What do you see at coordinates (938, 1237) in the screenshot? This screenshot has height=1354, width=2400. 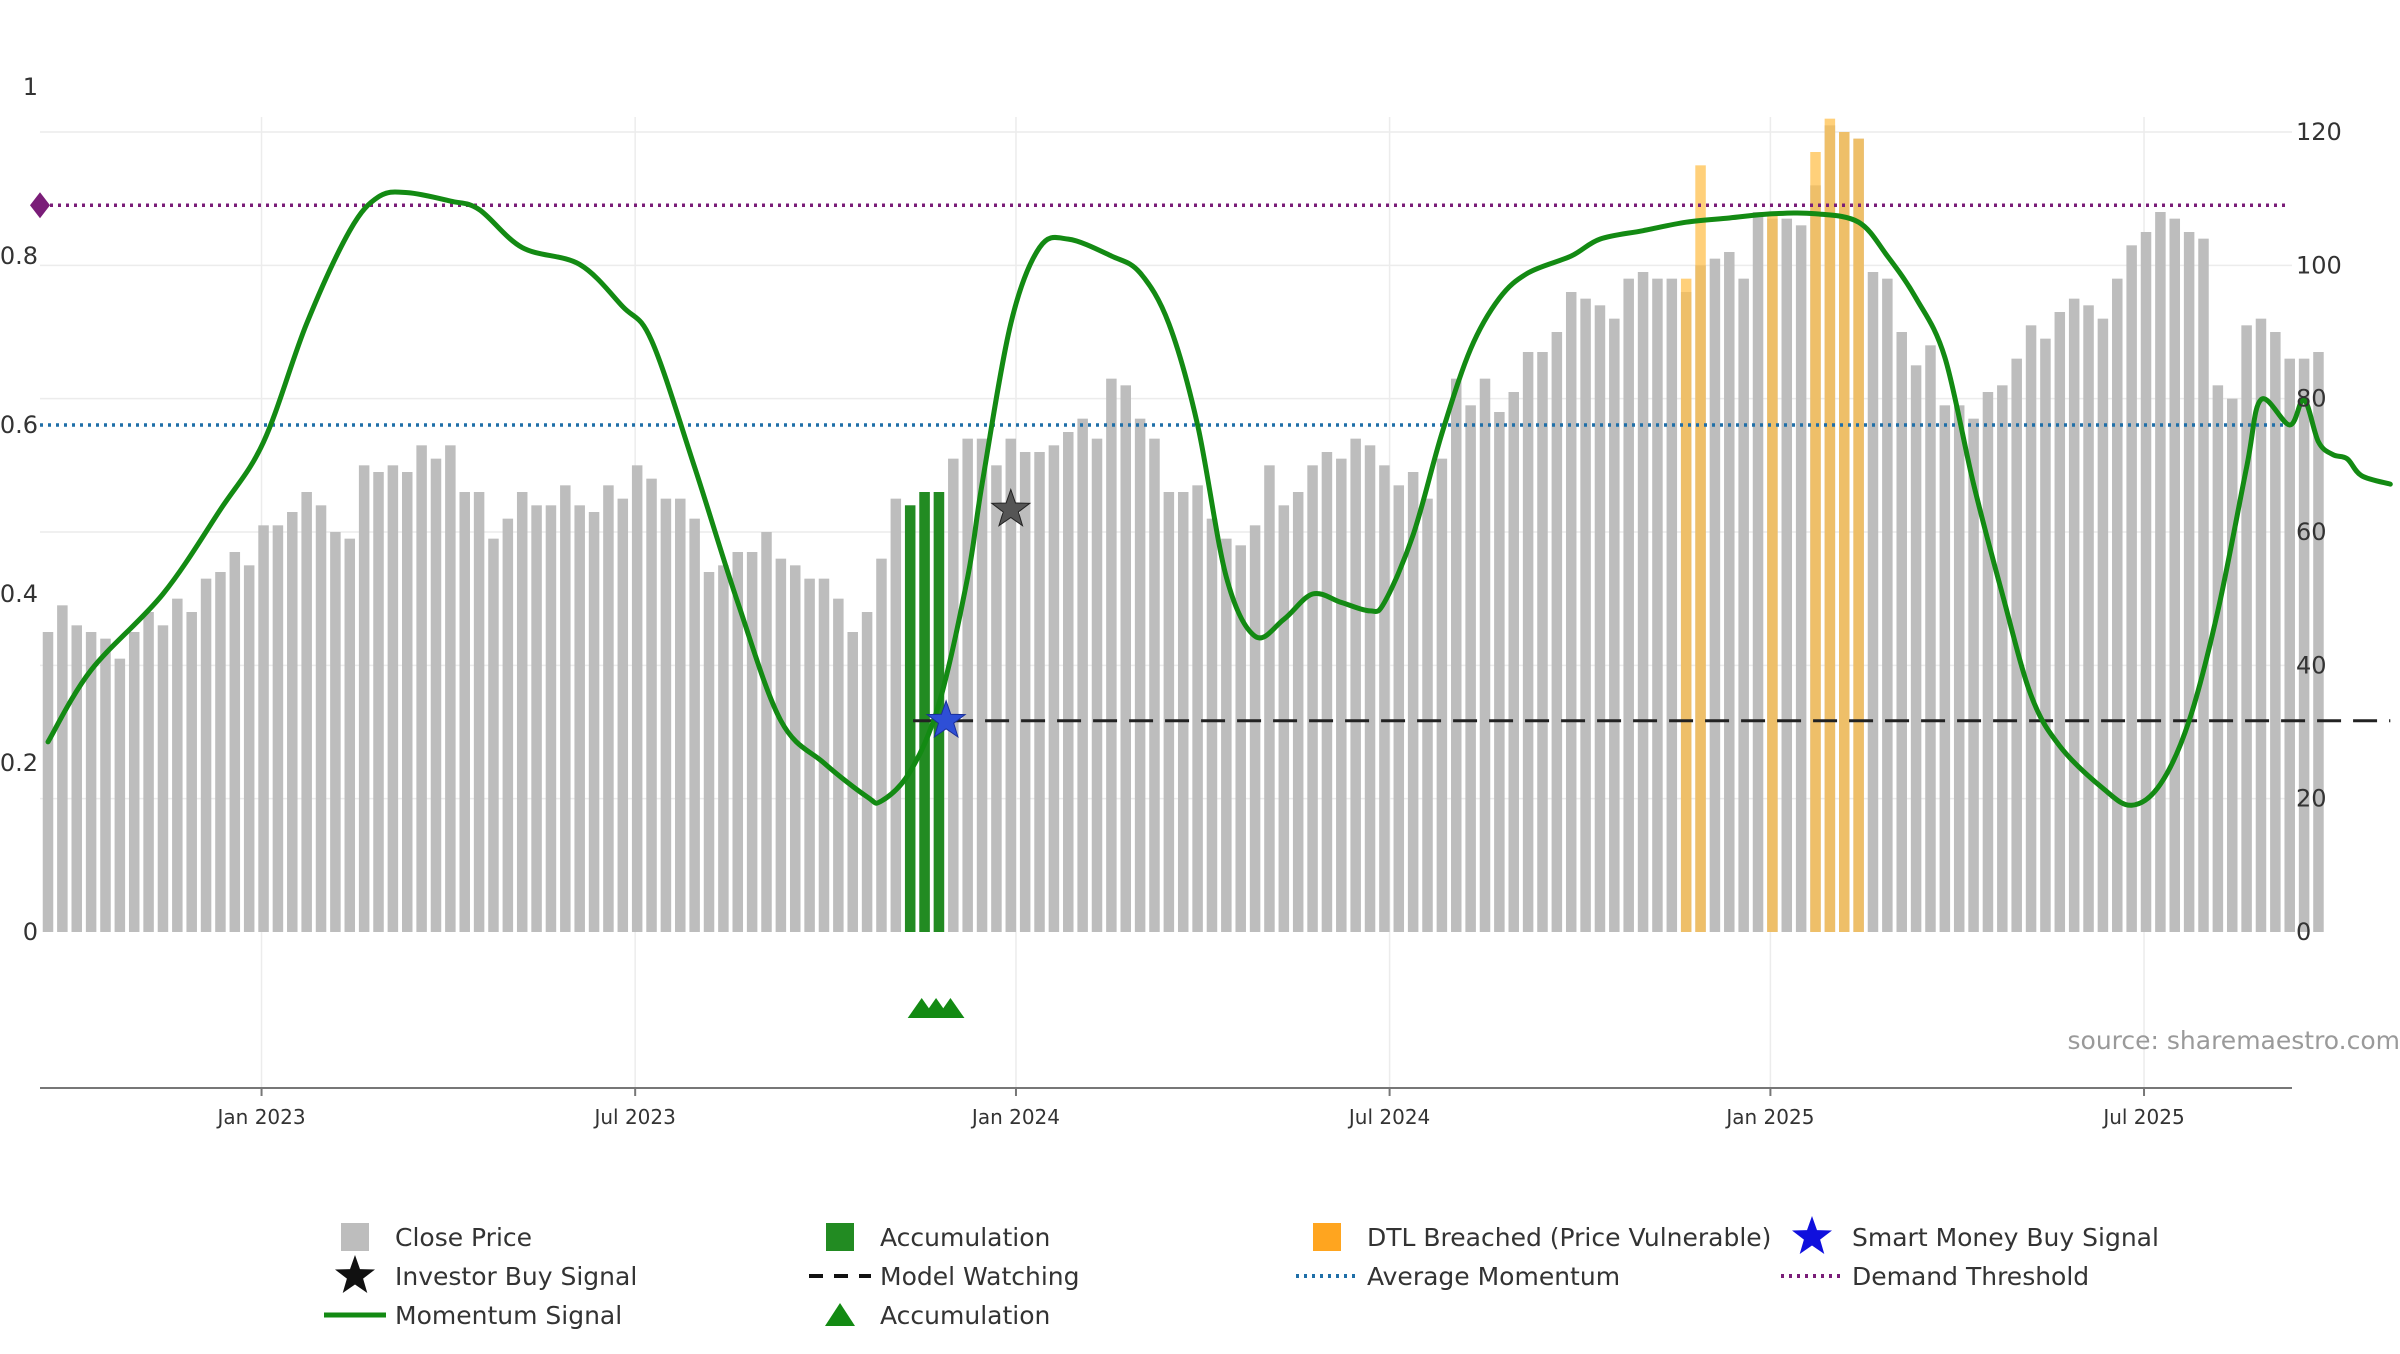 I see `legend-item: Accumulation` at bounding box center [938, 1237].